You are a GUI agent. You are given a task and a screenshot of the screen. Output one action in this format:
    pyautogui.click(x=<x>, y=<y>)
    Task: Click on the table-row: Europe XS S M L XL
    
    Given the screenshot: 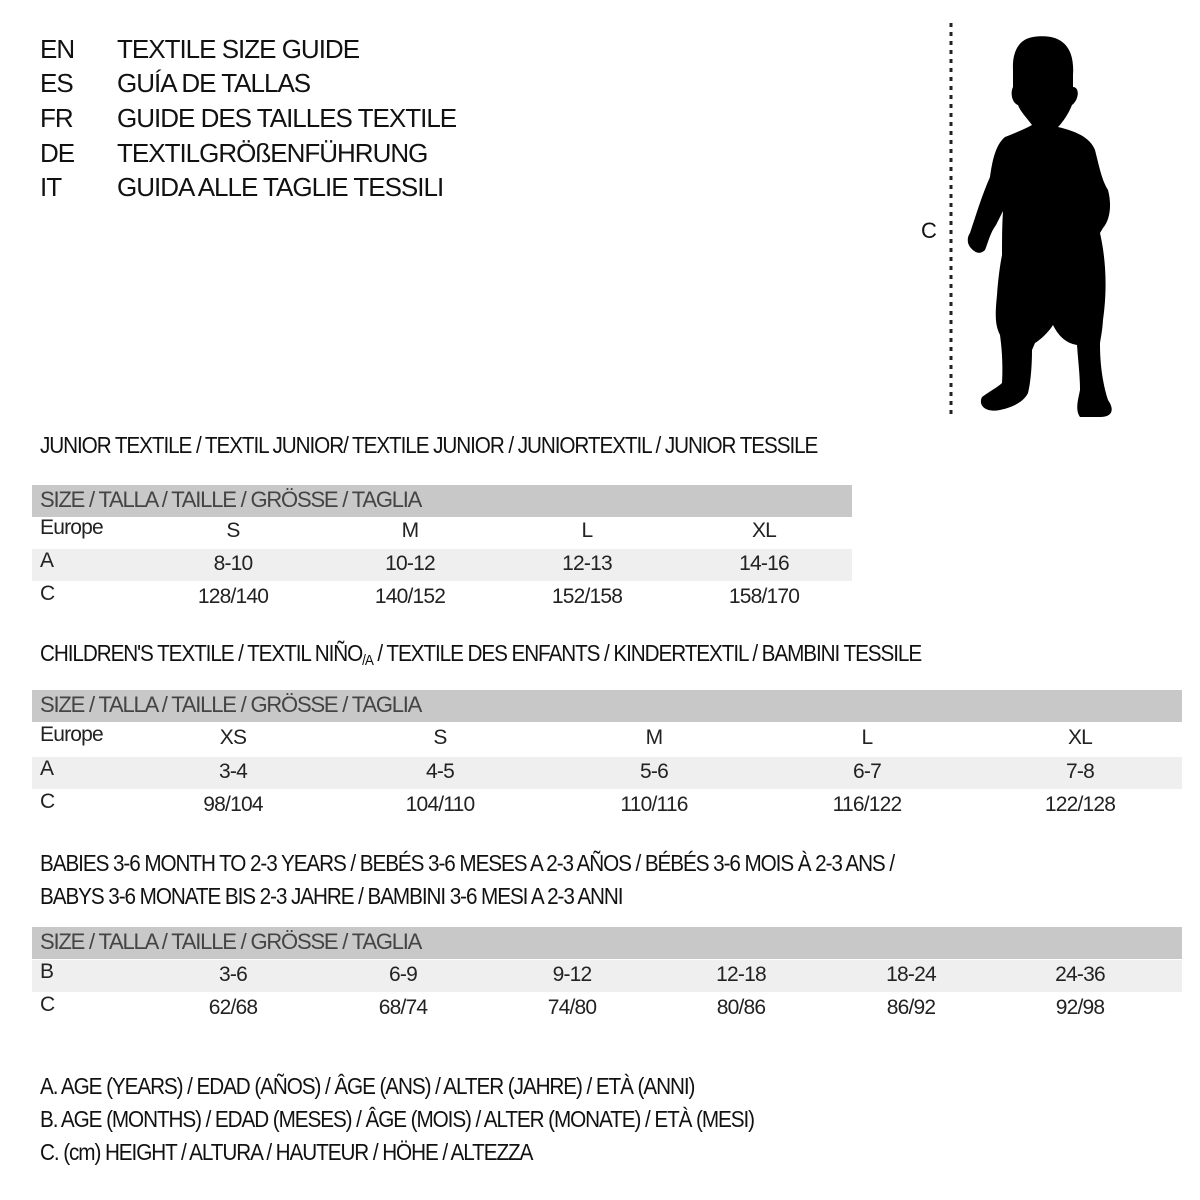 What is the action you would take?
    pyautogui.click(x=607, y=739)
    